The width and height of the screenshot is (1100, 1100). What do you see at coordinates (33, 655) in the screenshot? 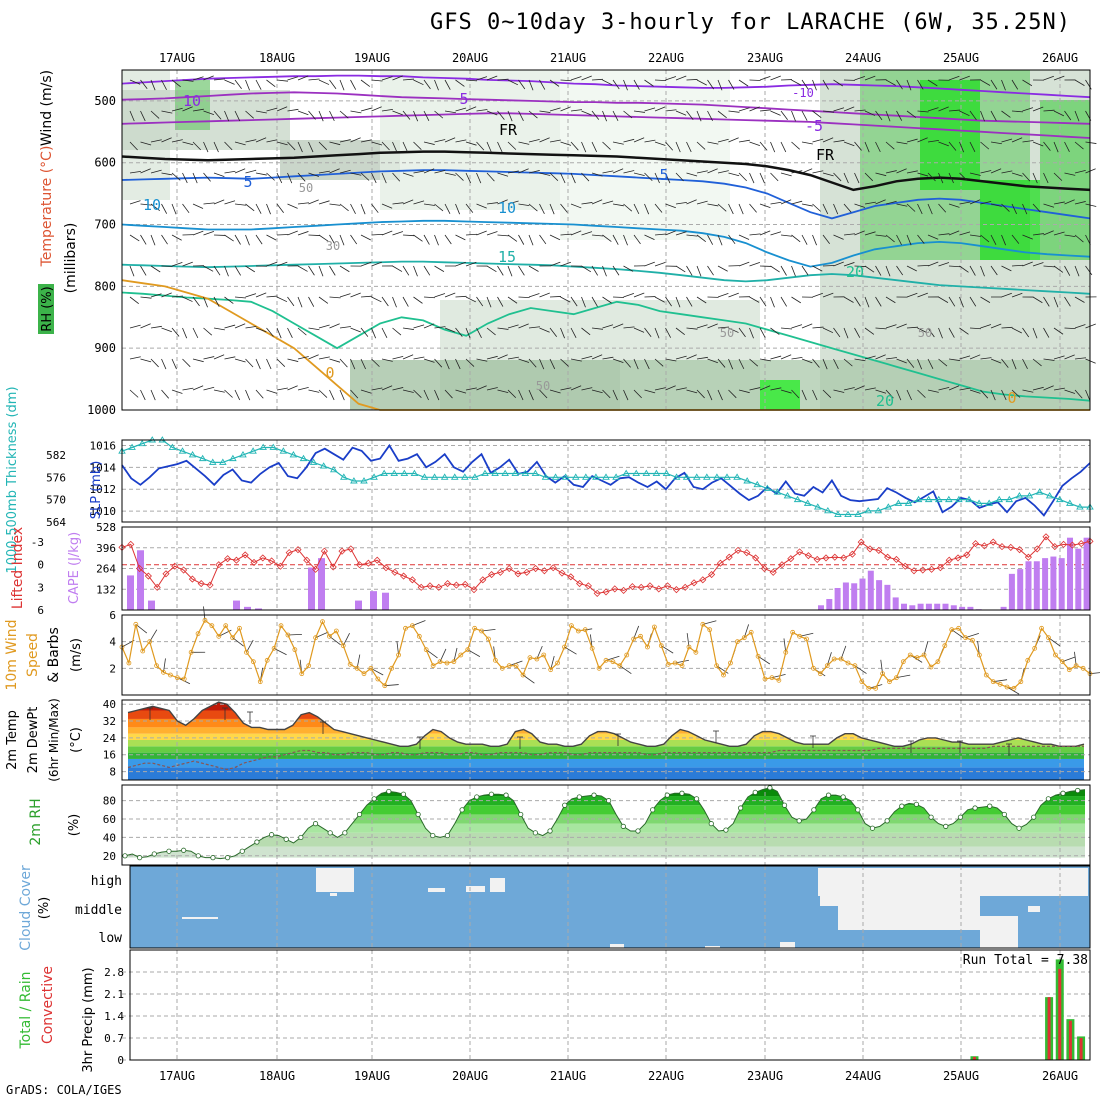
I see `ylabel-speed: Speed` at bounding box center [33, 655].